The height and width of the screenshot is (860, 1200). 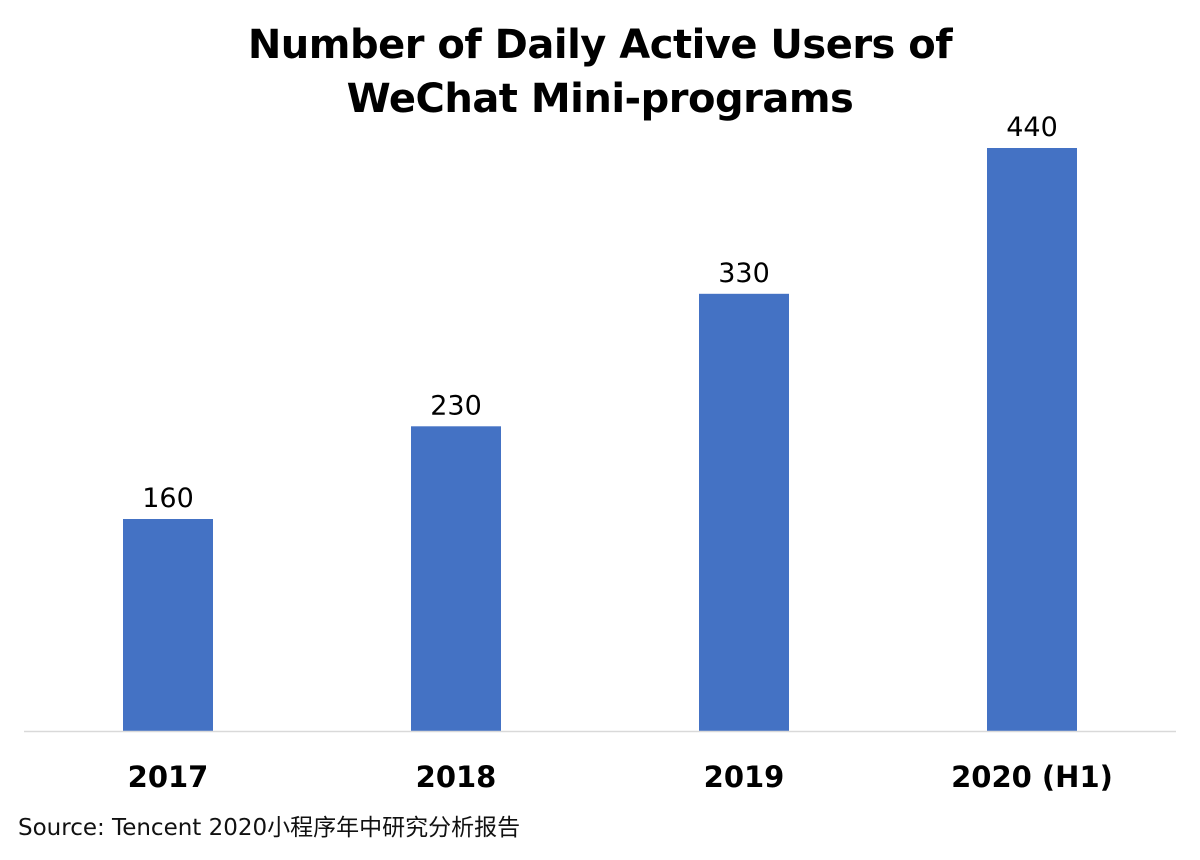 I want to click on x-tick-label: 2018, so click(x=456, y=777).